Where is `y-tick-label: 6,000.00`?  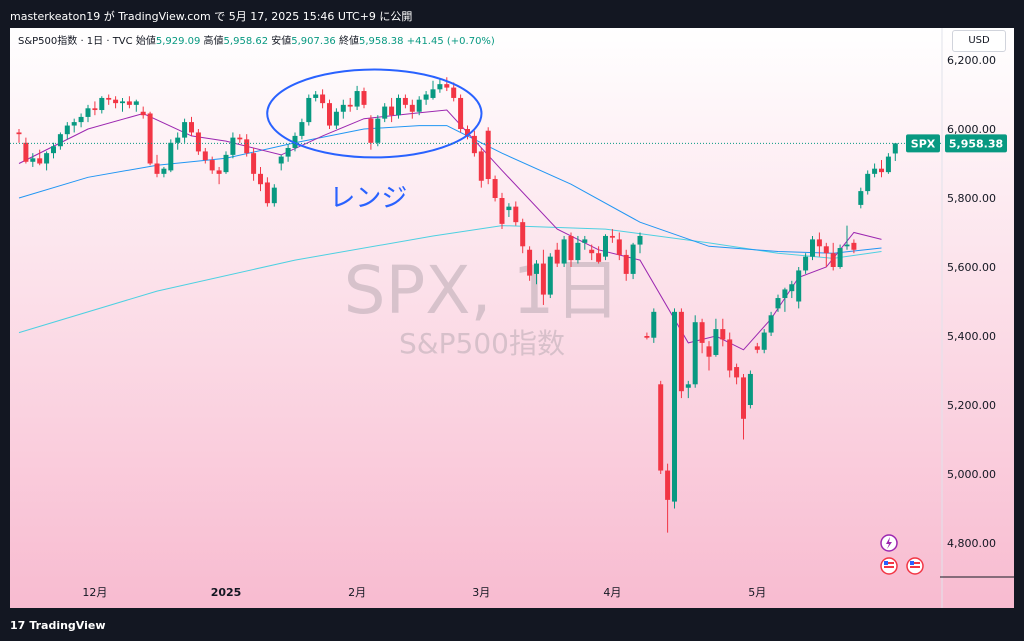 y-tick-label: 6,000.00 is located at coordinates (971, 129).